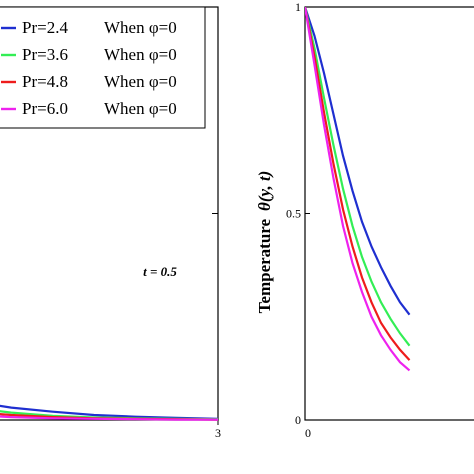 Image resolution: width=474 pixels, height=474 pixels. Describe the element at coordinates (298, 420) in the screenshot. I see `right-y-tick-label: 0` at that location.